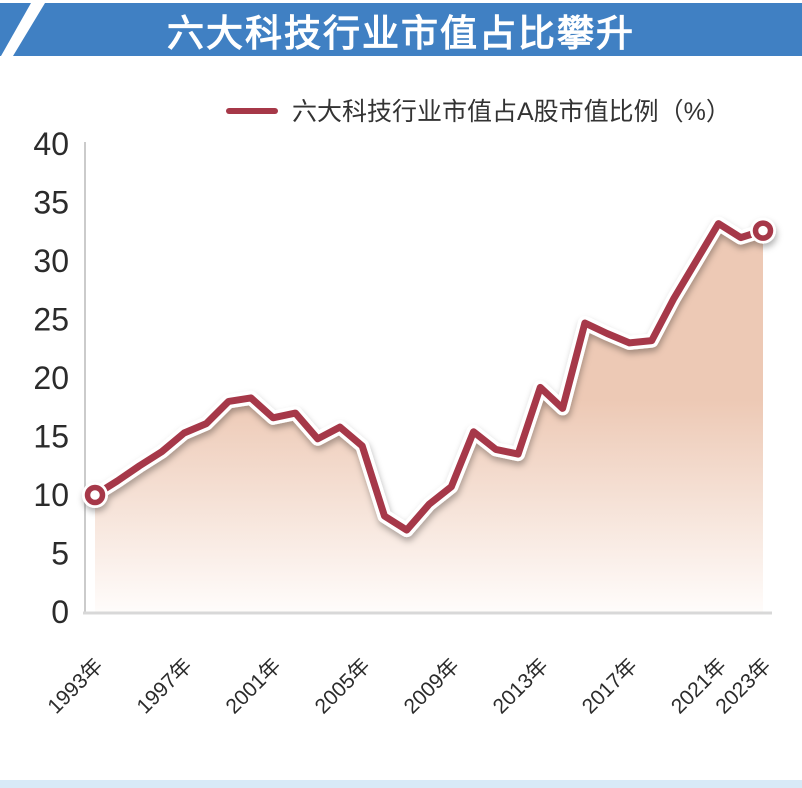  What do you see at coordinates (75, 686) in the screenshot?
I see `x-tick-label: 1993年` at bounding box center [75, 686].